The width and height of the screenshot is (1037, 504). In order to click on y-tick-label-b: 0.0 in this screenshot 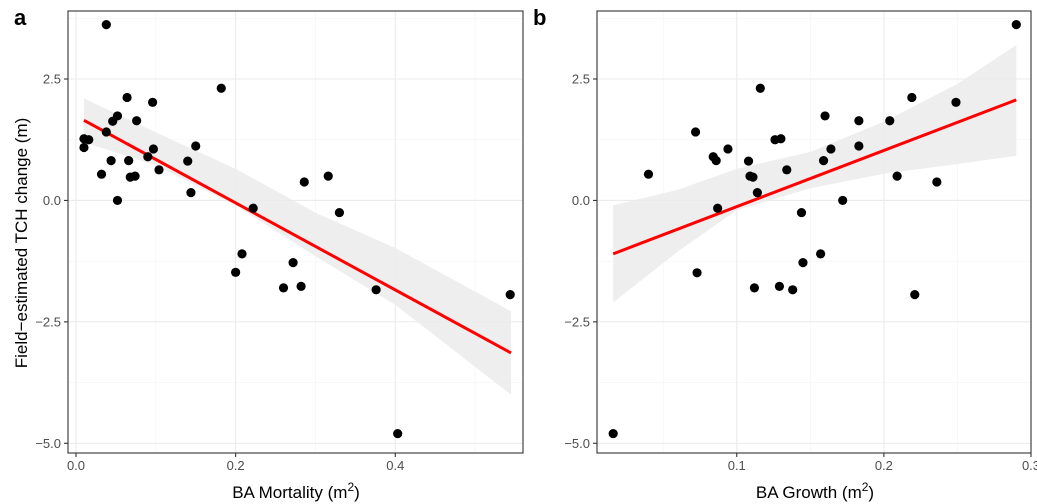, I will do `click(581, 200)`.